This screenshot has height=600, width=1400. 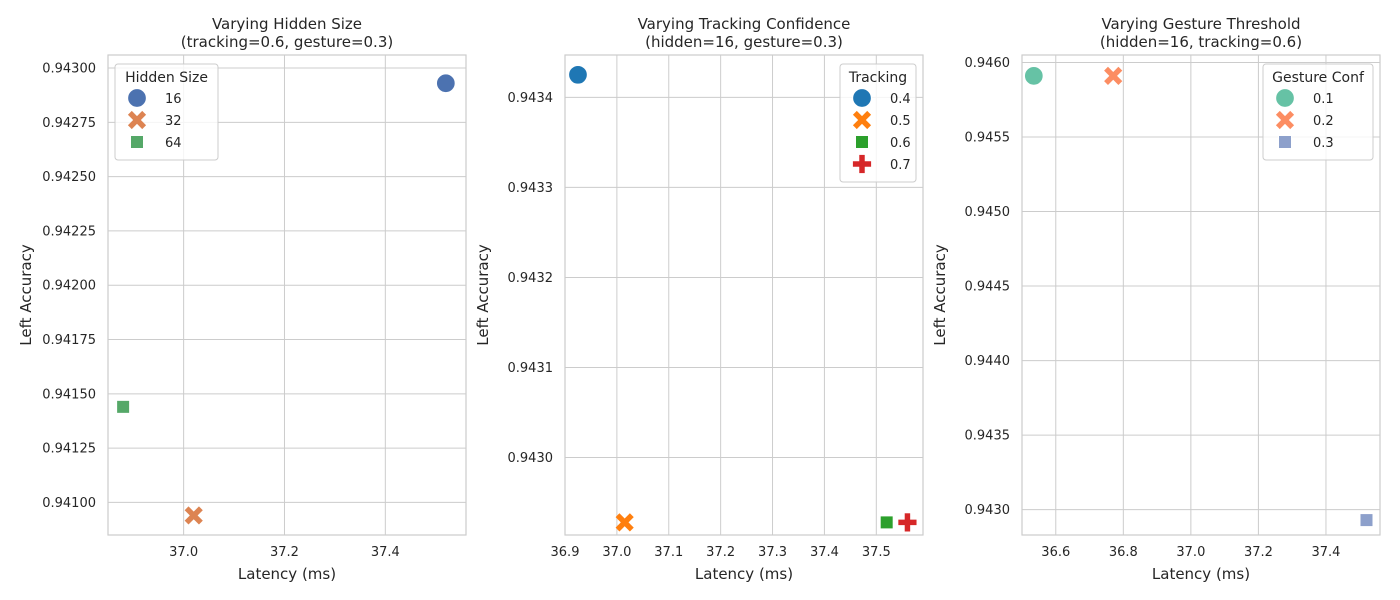 I want to click on y-tick-label: 0.94100, so click(x=69, y=503).